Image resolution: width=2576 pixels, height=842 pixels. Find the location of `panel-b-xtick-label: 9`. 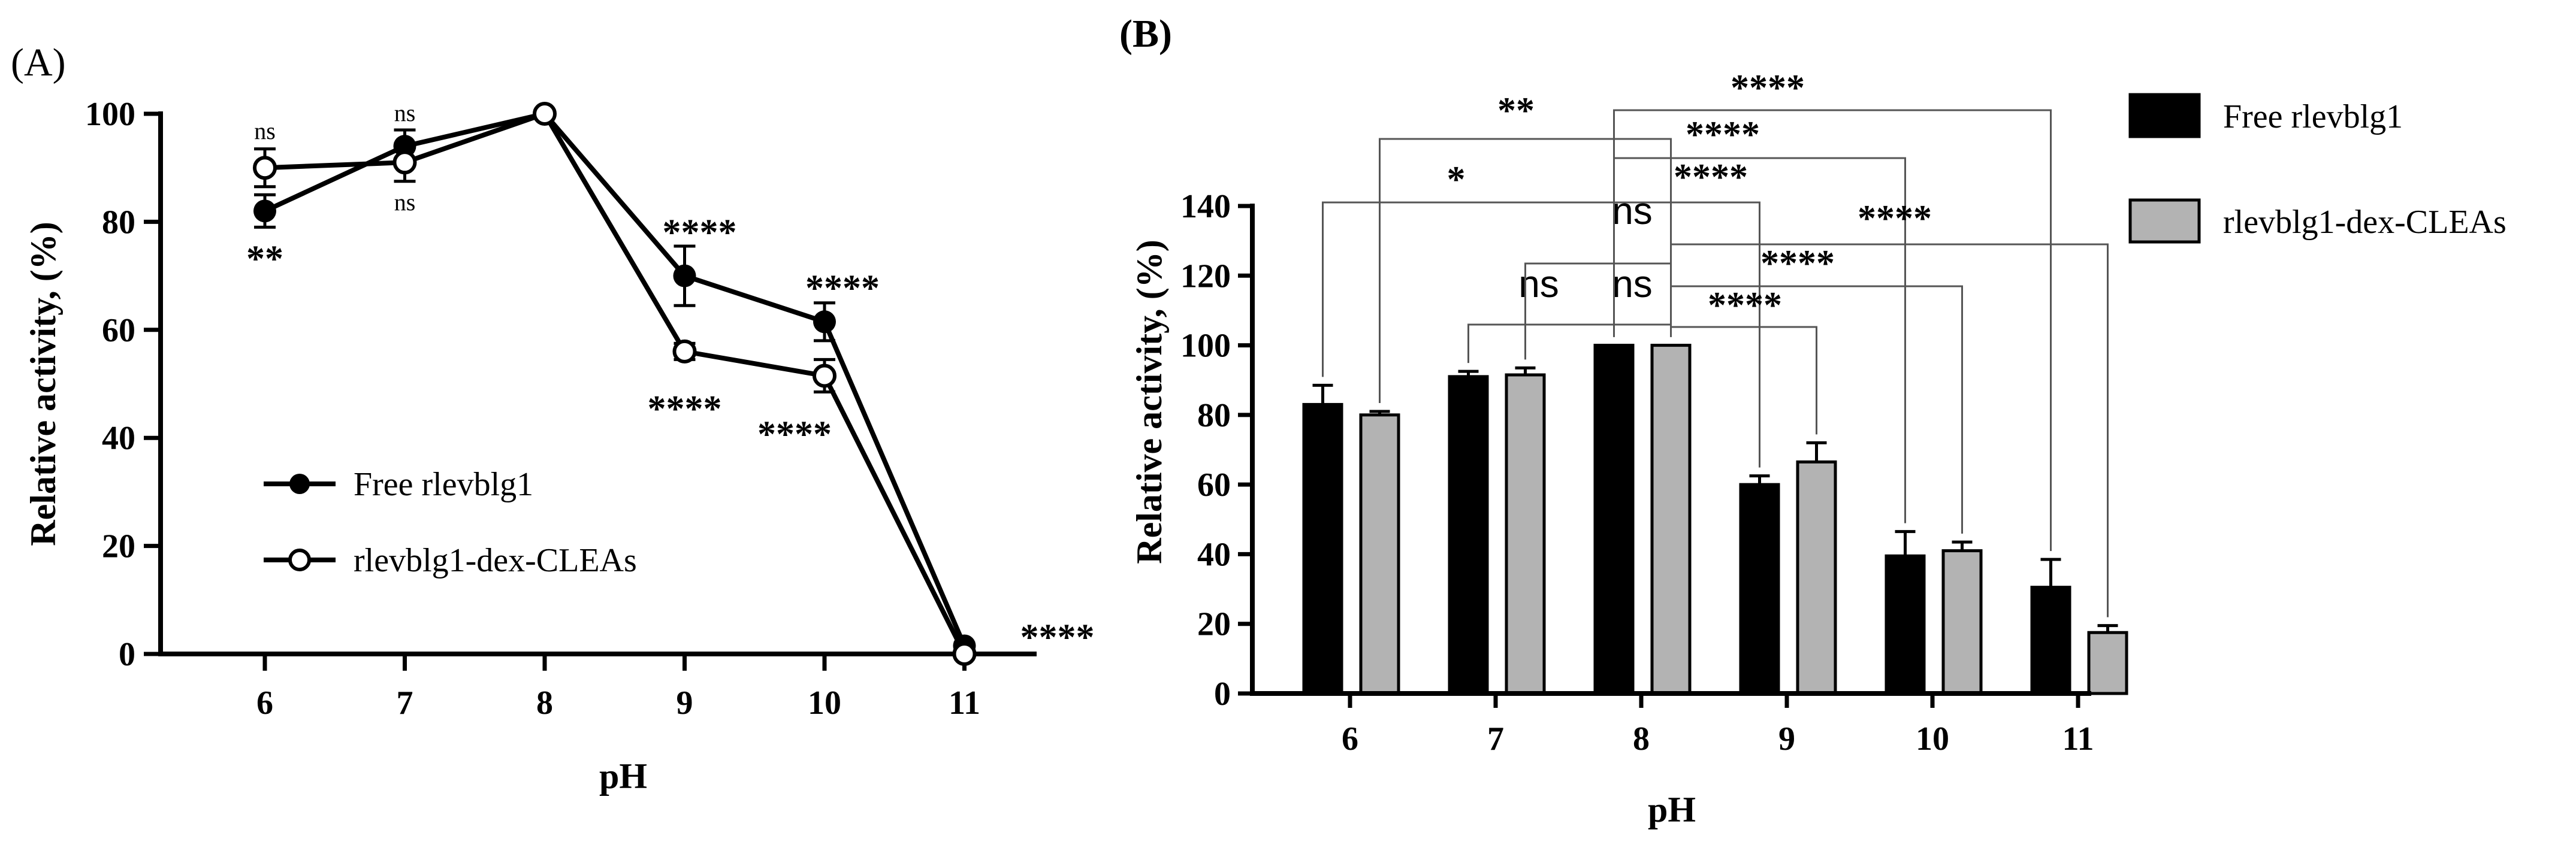

panel-b-xtick-label: 9 is located at coordinates (1787, 739).